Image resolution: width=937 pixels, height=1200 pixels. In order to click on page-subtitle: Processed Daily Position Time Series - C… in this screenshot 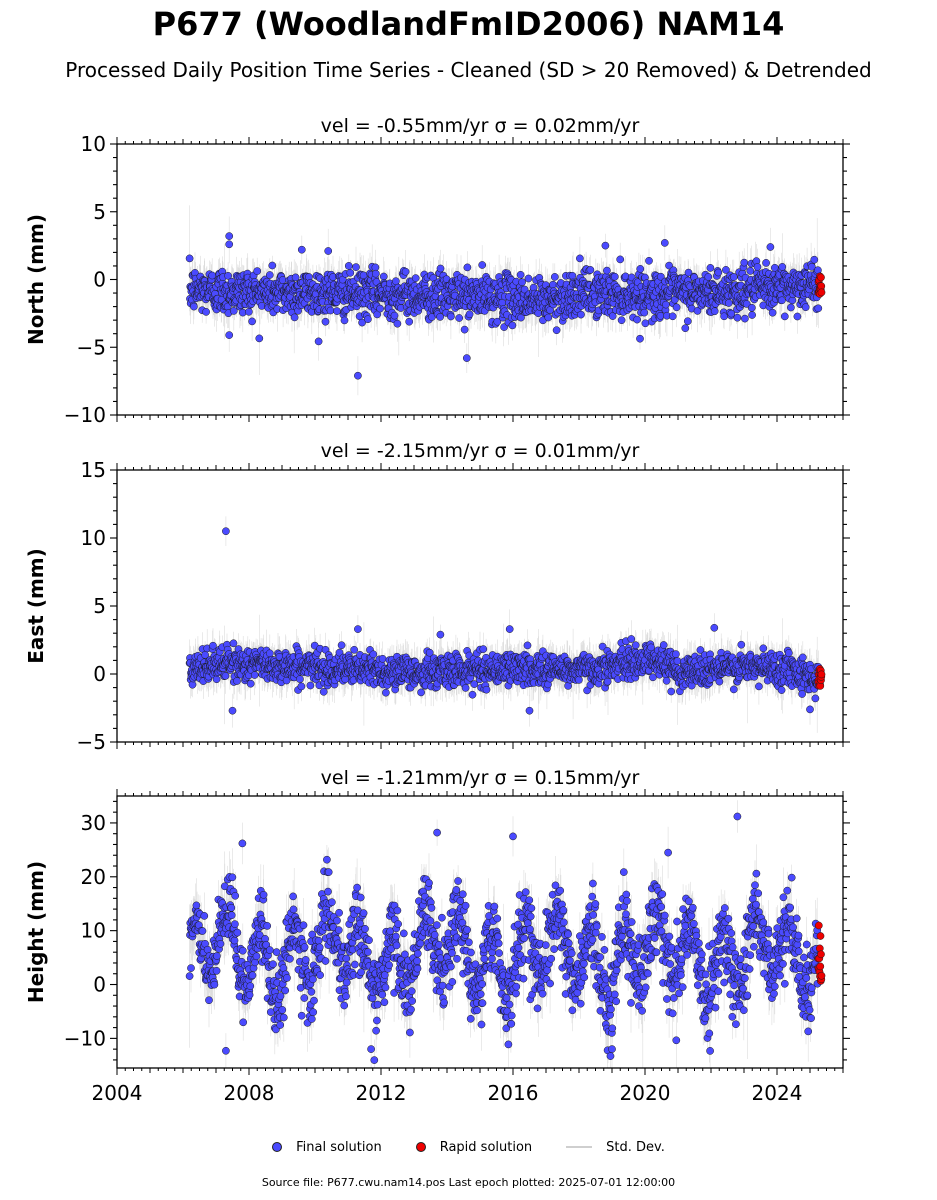, I will do `click(468, 70)`.